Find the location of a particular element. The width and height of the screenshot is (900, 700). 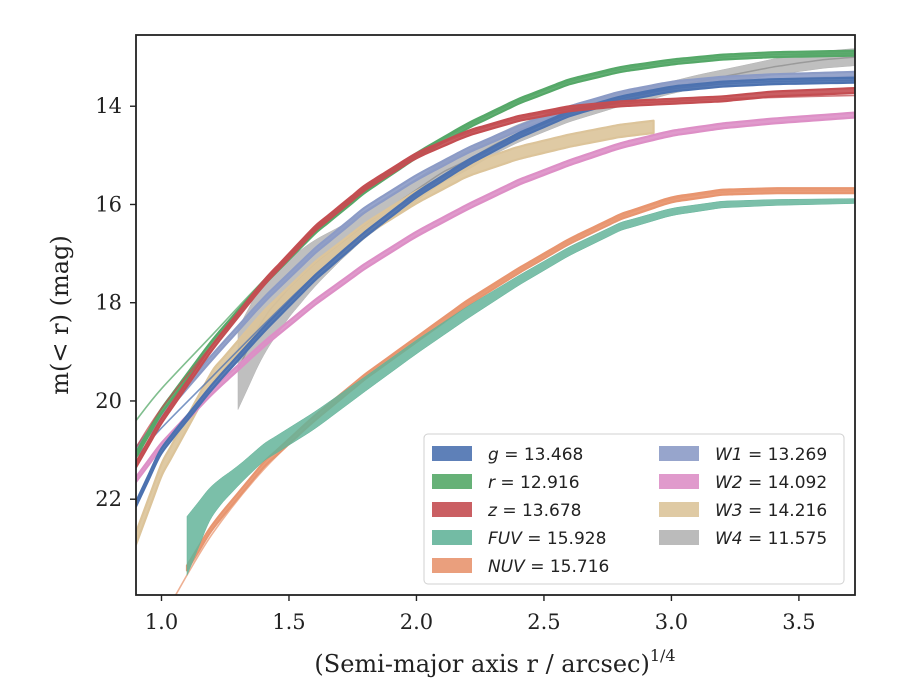

x-axis-label: (Semi-major axis r / arcsec)1/4 is located at coordinates (494, 662).